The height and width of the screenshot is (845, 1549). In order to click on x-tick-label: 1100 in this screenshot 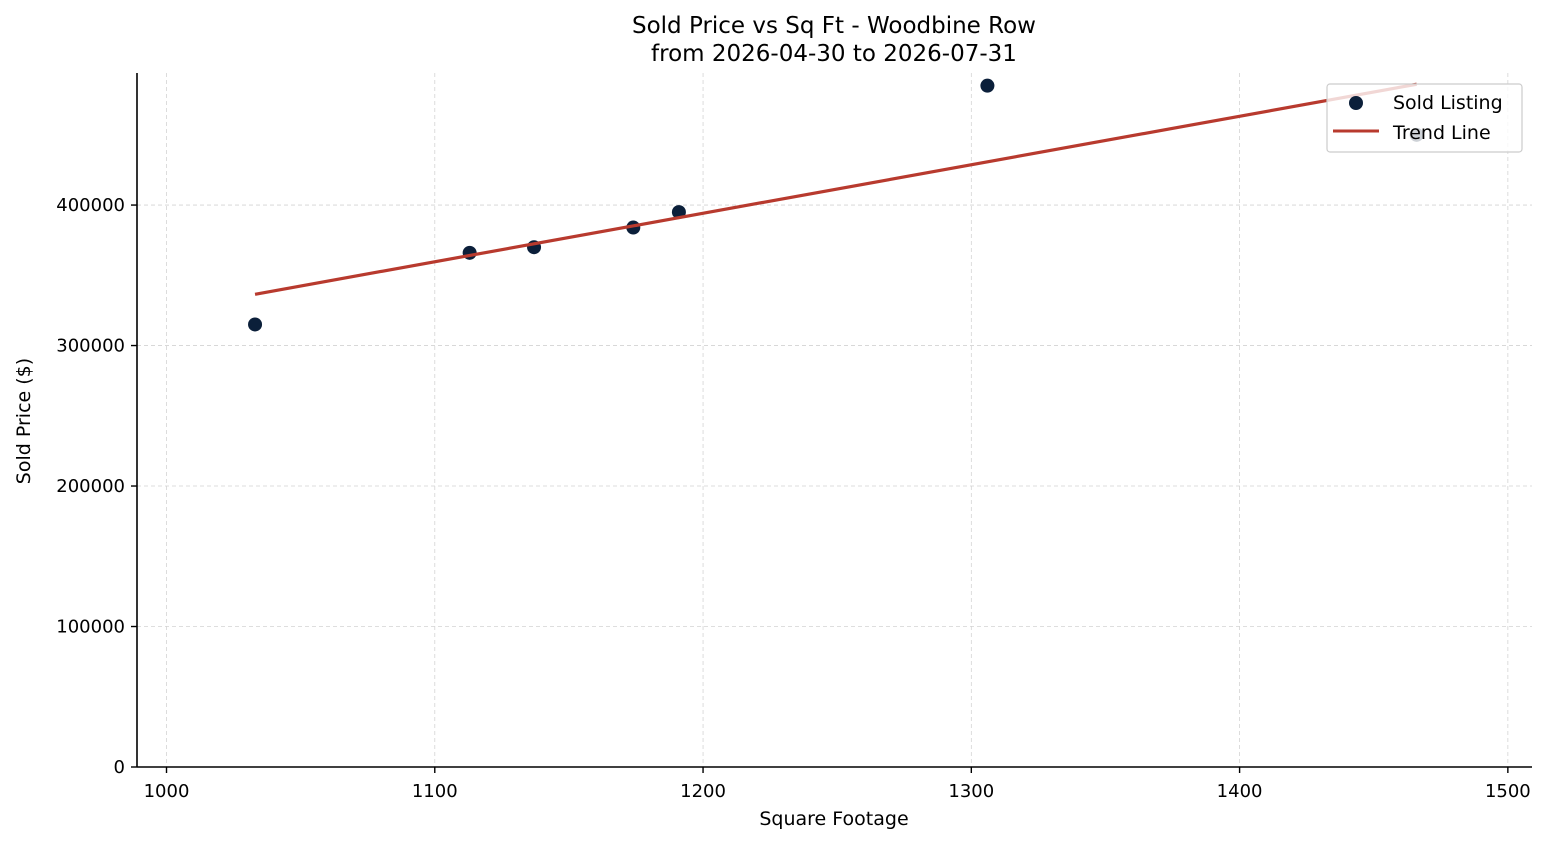, I will do `click(435, 791)`.